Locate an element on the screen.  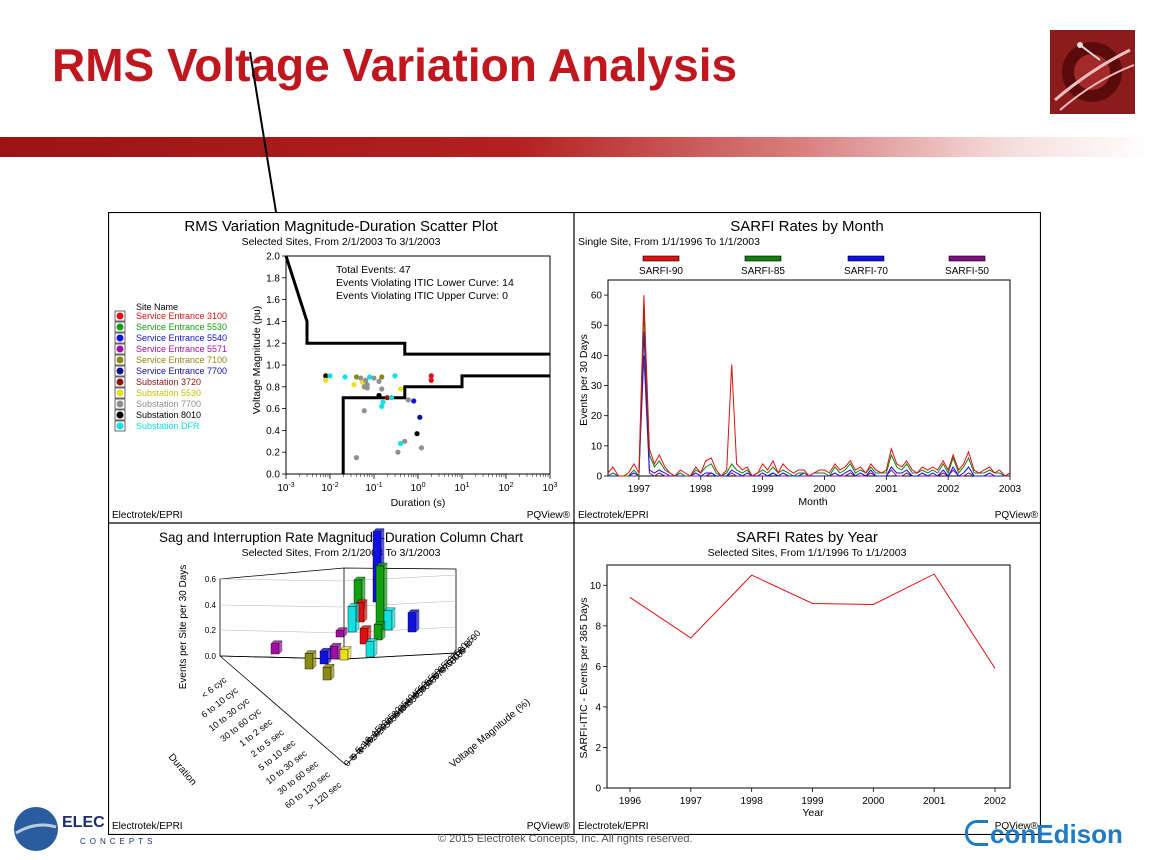
scatter-ytick-label: 1.6 is located at coordinates (273, 300).